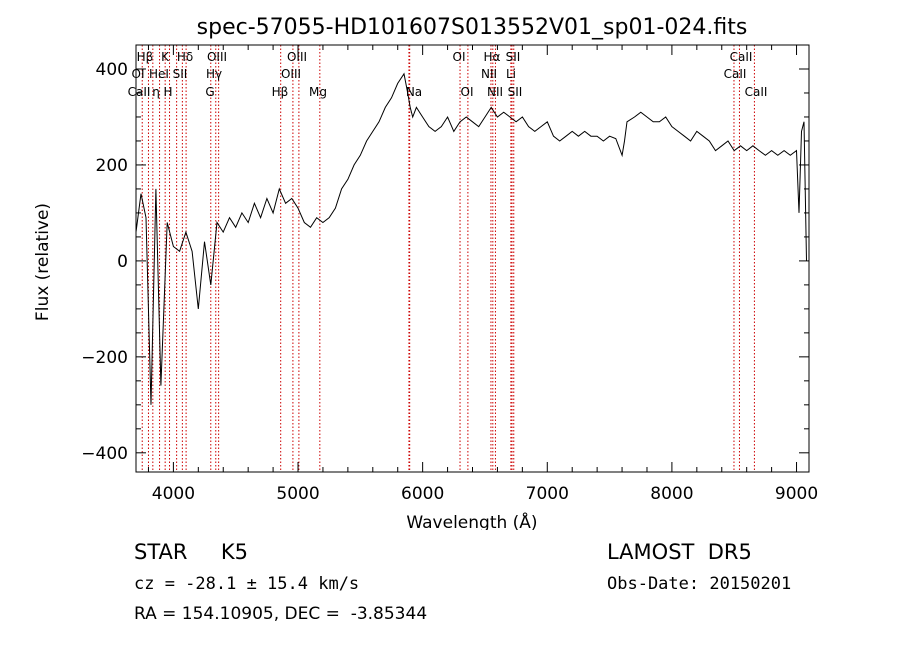  I want to click on x-axis-label: Wavelength (Å), so click(471, 520).